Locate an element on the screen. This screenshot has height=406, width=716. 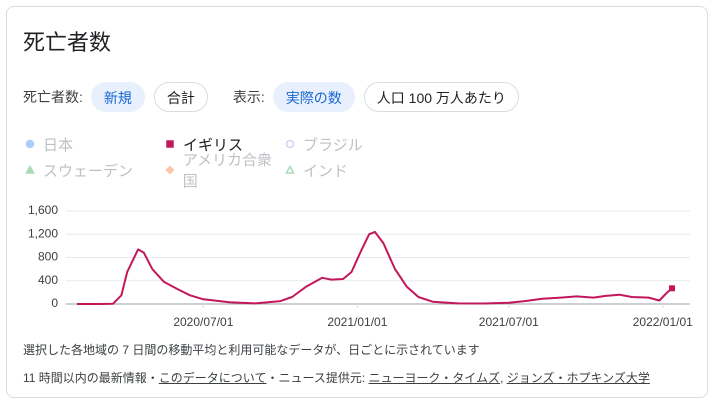
filter-group: 表示: 実際の数 人口 100 万人あたり is located at coordinates (380, 97).